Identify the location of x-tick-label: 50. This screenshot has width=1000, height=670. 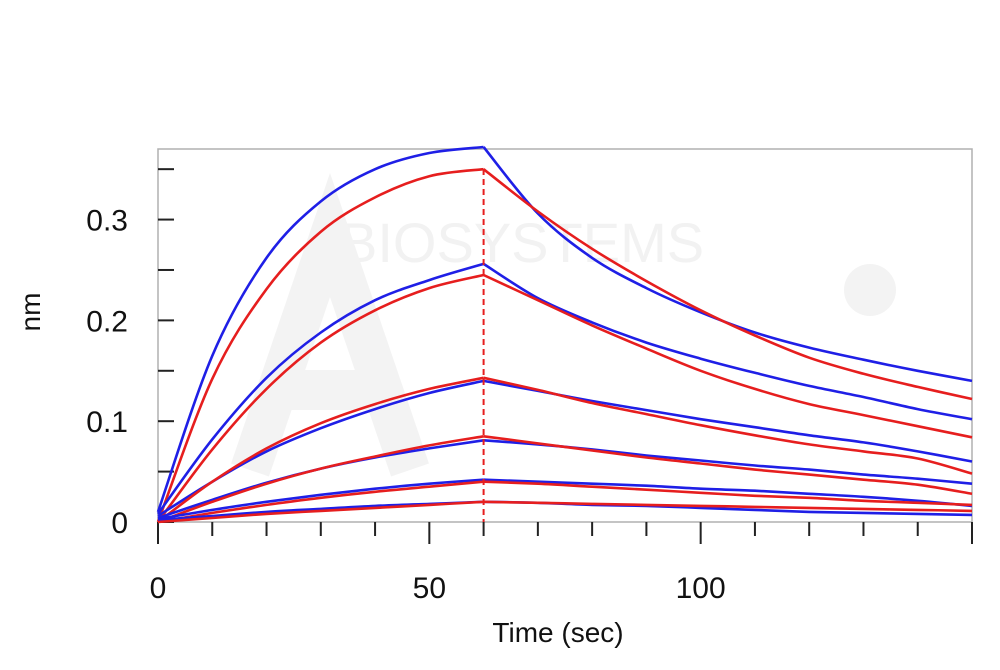
(429, 588).